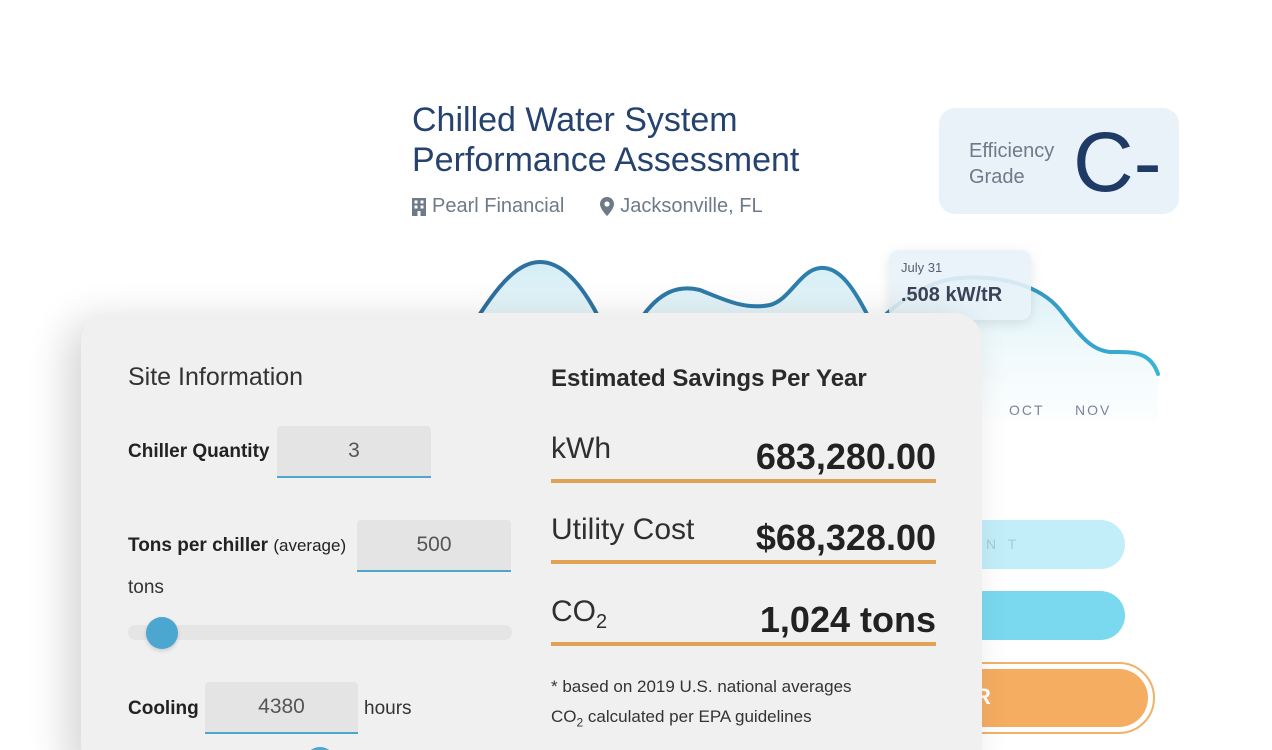 Image resolution: width=1272 pixels, height=750 pixels. What do you see at coordinates (564, 716) in the screenshot?
I see `footnote-co: CO` at bounding box center [564, 716].